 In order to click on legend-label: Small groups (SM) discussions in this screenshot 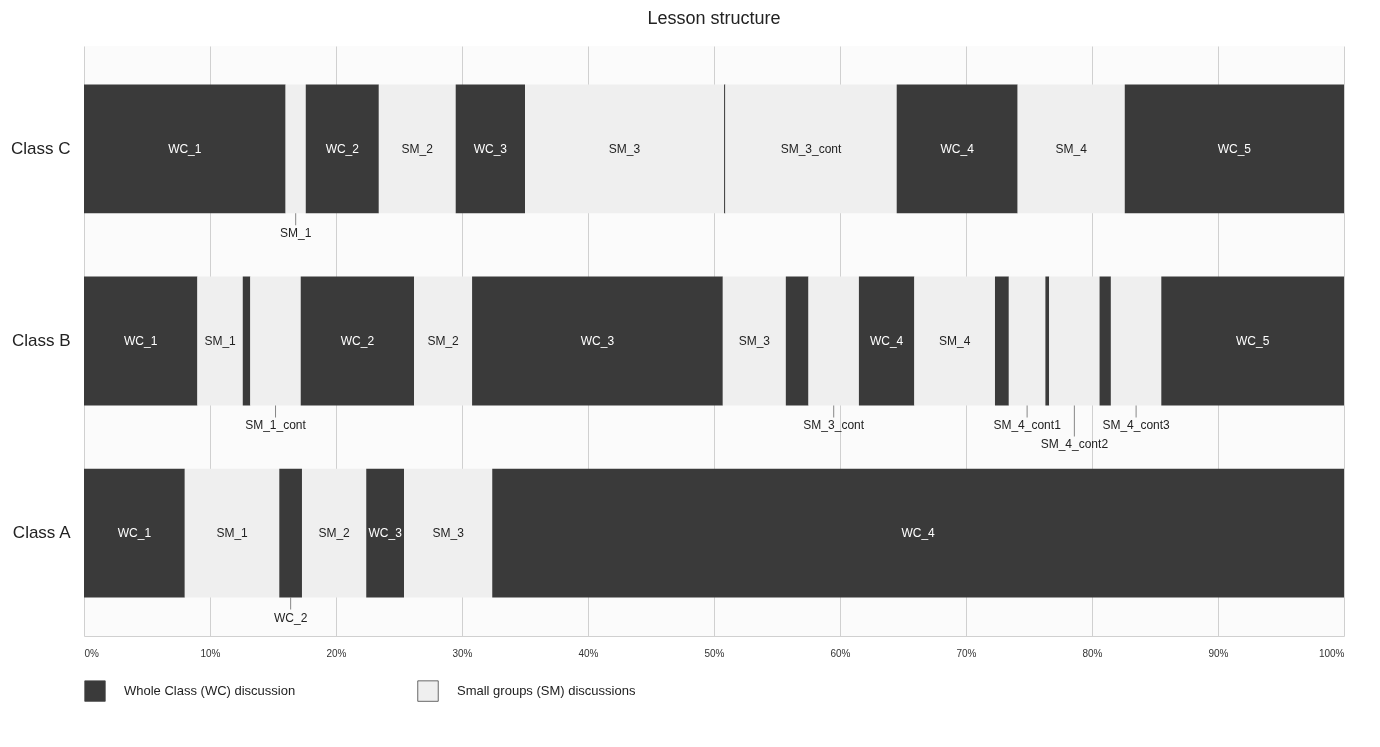, I will do `click(546, 691)`.